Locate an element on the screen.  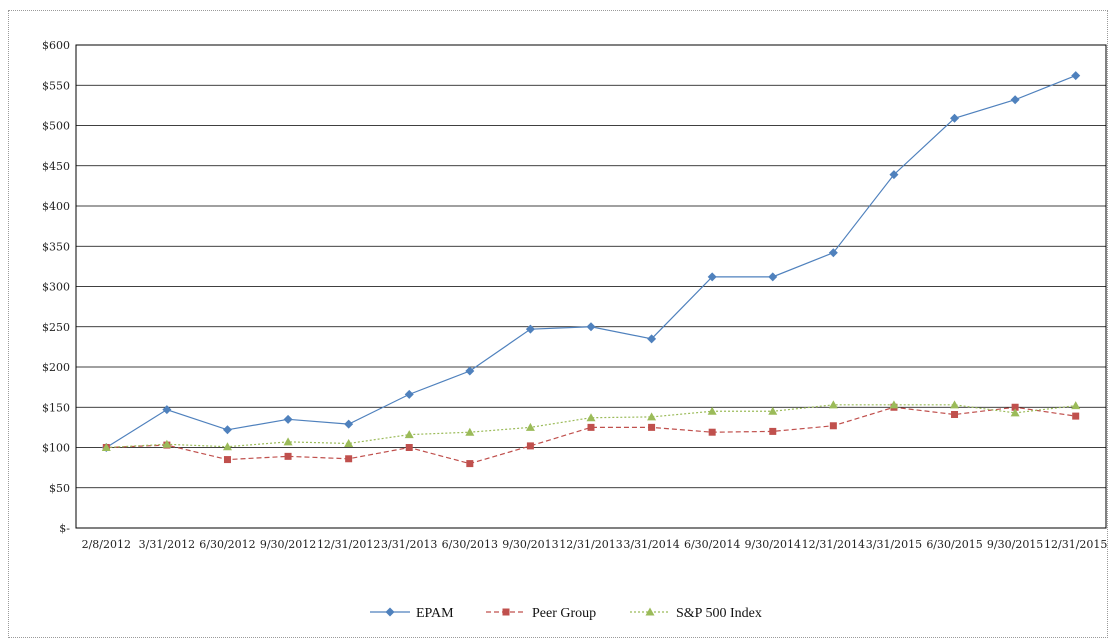
x-tick-label: 2/8/2012 is located at coordinates (106, 544).